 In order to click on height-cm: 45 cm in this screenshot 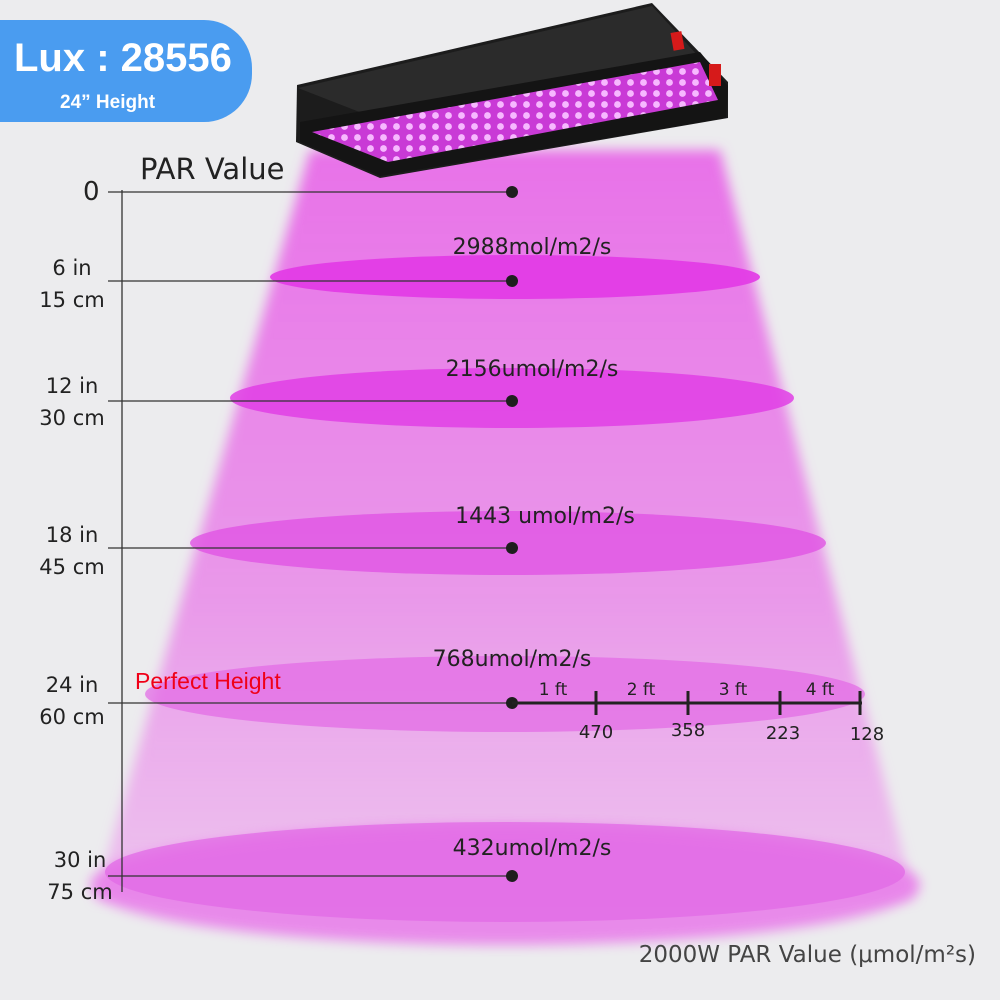, I will do `click(72, 567)`.